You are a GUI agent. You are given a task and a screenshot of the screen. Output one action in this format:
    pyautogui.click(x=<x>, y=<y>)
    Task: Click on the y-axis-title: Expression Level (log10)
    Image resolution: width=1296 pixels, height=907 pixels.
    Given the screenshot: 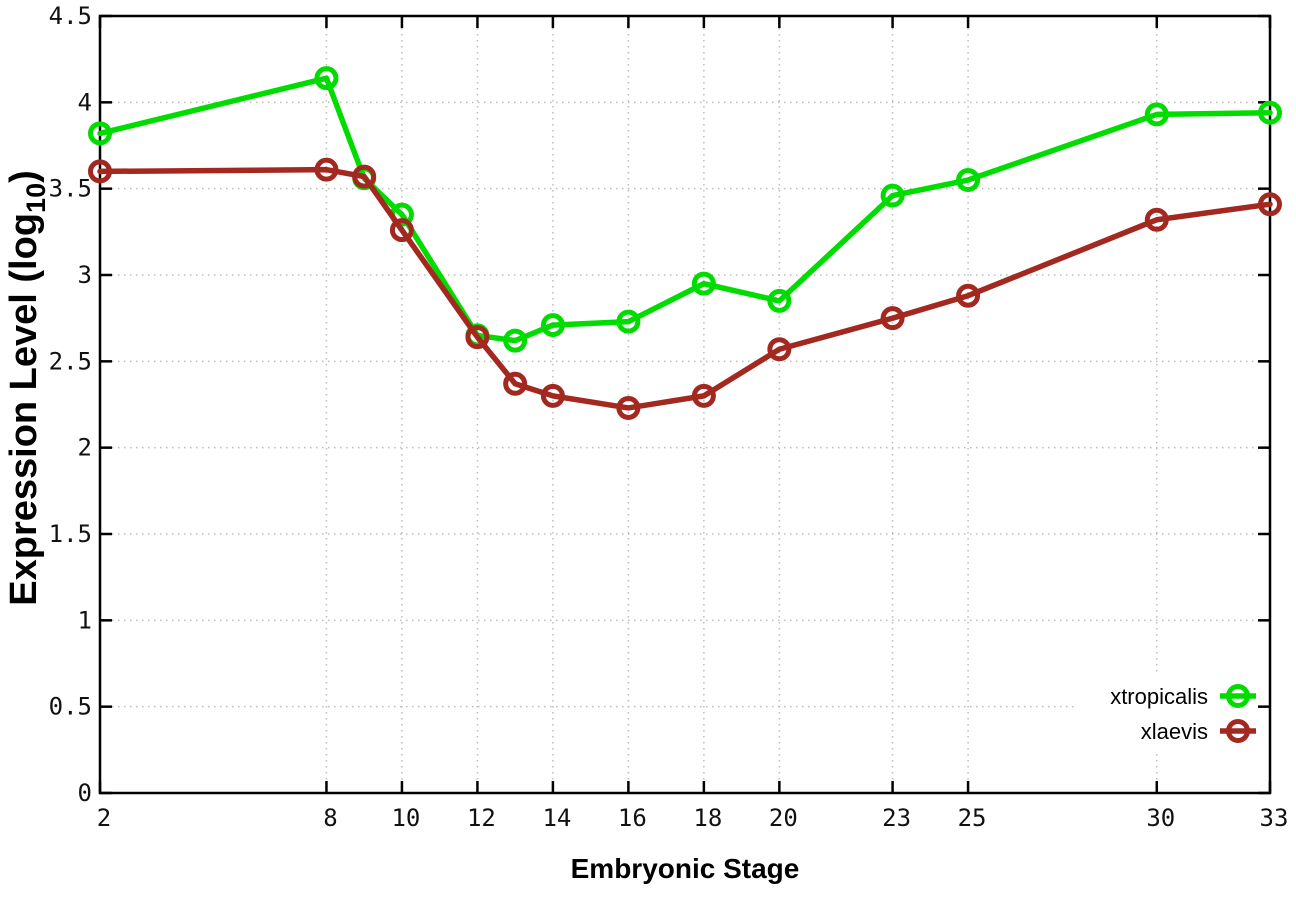 What is the action you would take?
    pyautogui.click(x=27, y=388)
    